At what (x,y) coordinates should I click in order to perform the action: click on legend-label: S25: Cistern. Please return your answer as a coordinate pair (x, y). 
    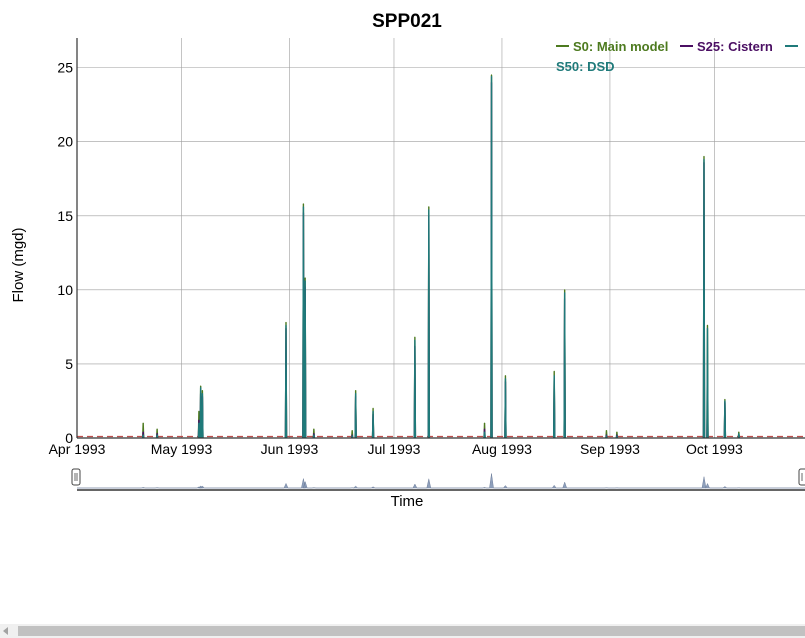
    Looking at the image, I should click on (735, 46).